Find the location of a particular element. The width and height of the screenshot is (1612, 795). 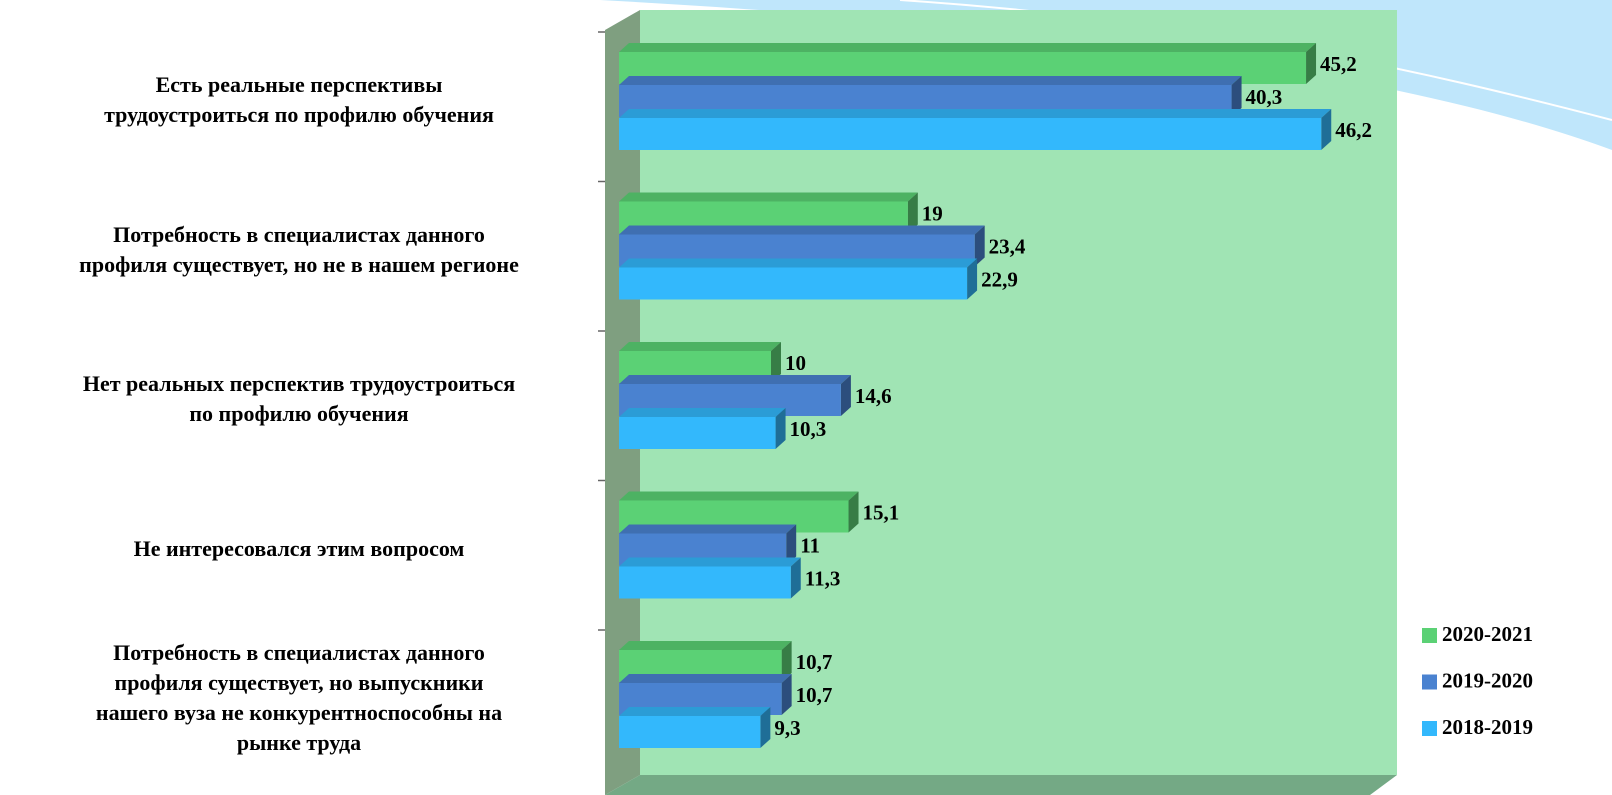

value-label: 23,4 is located at coordinates (1007, 246).